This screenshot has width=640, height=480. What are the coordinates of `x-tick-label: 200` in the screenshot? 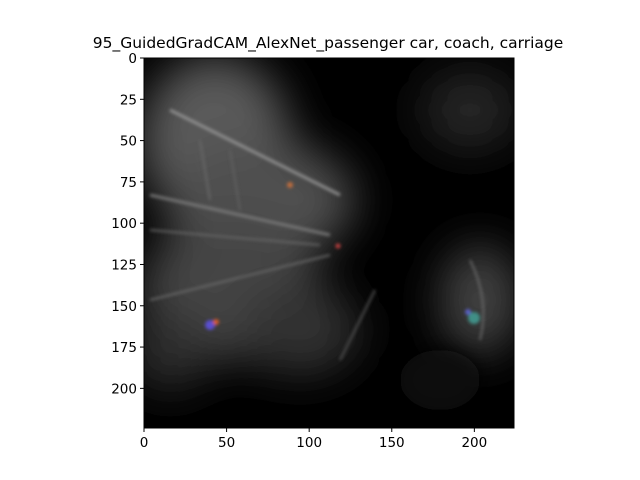 It's located at (474, 443).